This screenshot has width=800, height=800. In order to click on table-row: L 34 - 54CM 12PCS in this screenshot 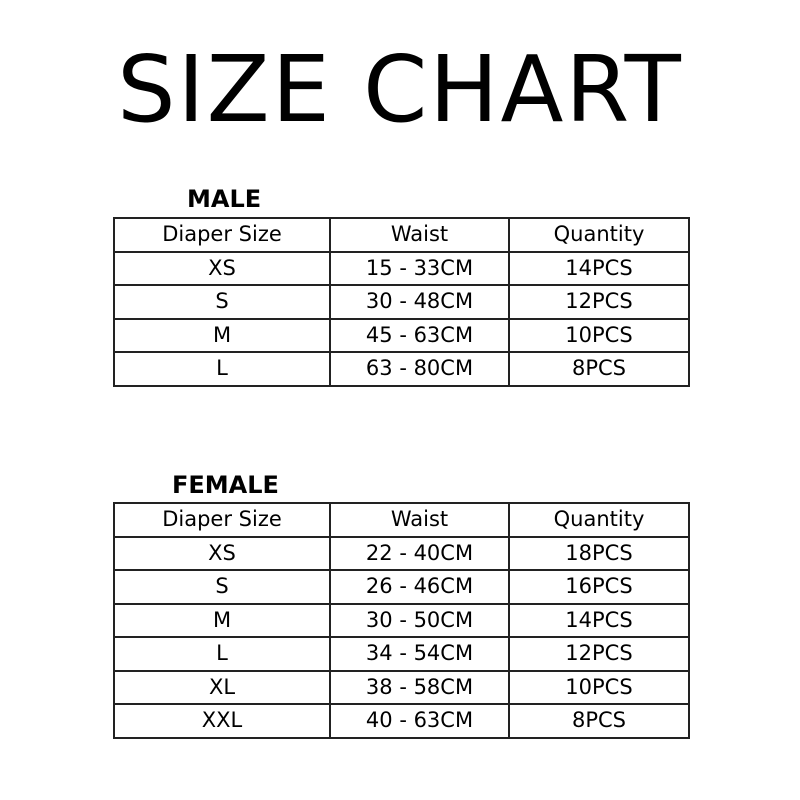, I will do `click(401, 654)`.